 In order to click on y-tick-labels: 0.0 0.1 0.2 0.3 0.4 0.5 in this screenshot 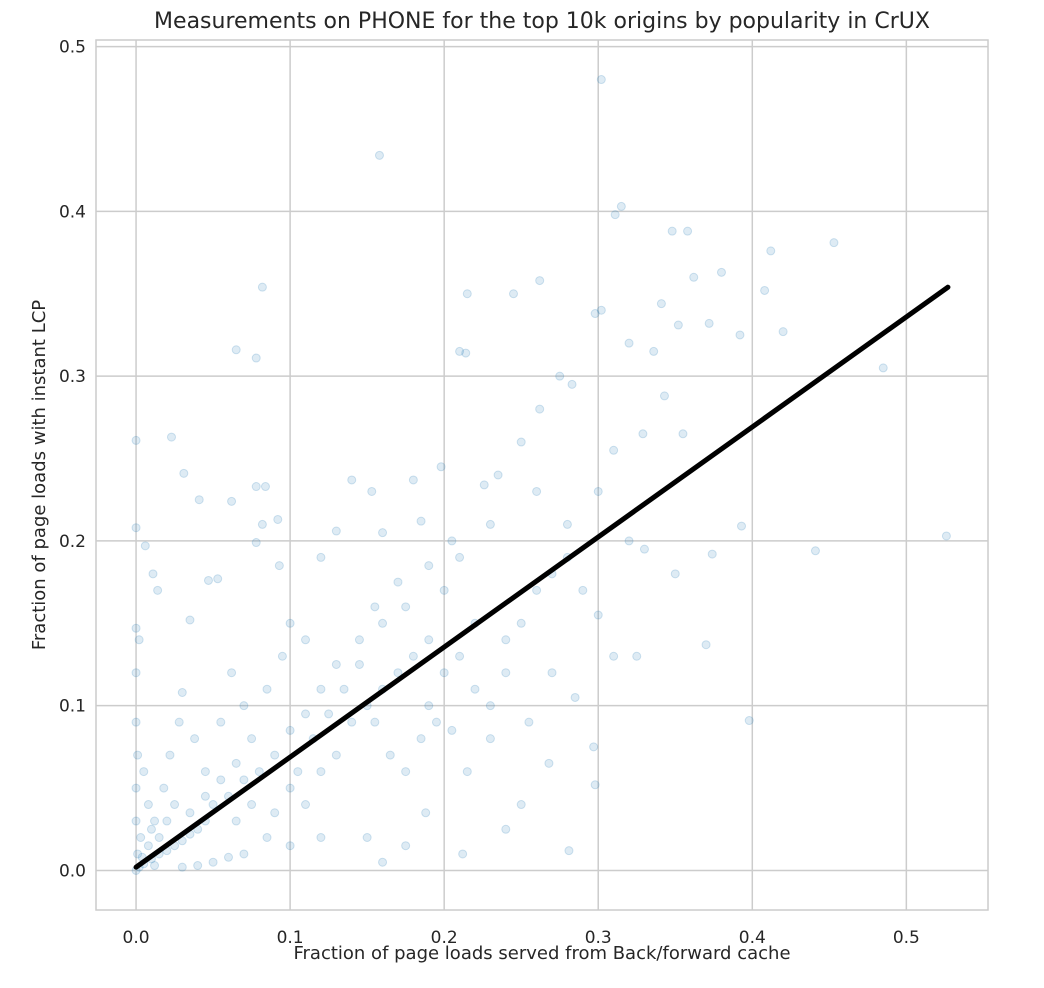, I will do `click(72, 460)`.